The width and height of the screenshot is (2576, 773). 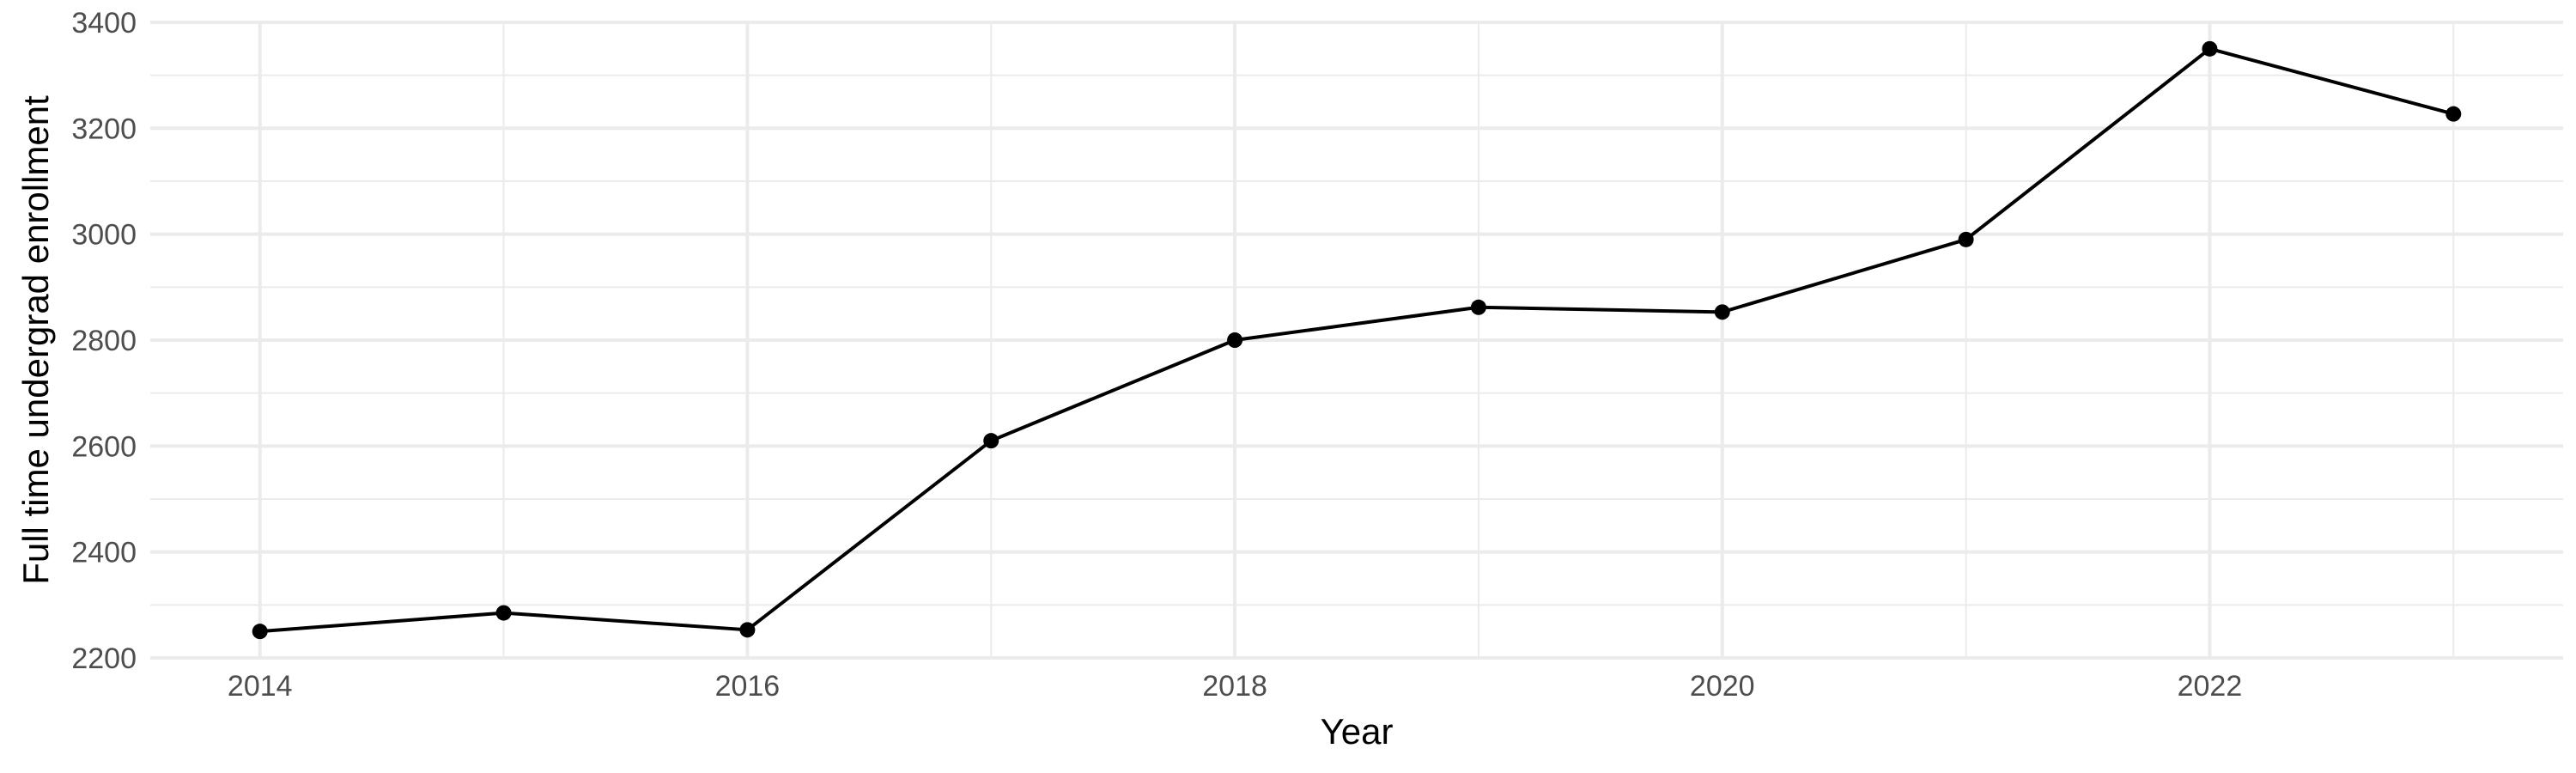 I want to click on data-point-2023, so click(x=2453, y=114).